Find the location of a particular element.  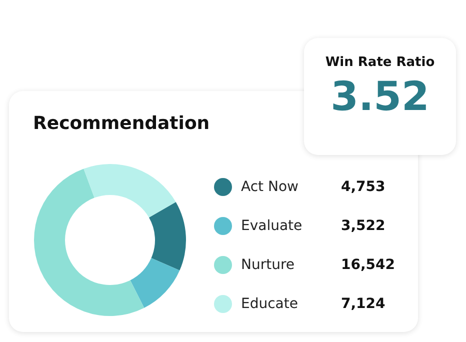

legend-label: Evaluate is located at coordinates (272, 226).